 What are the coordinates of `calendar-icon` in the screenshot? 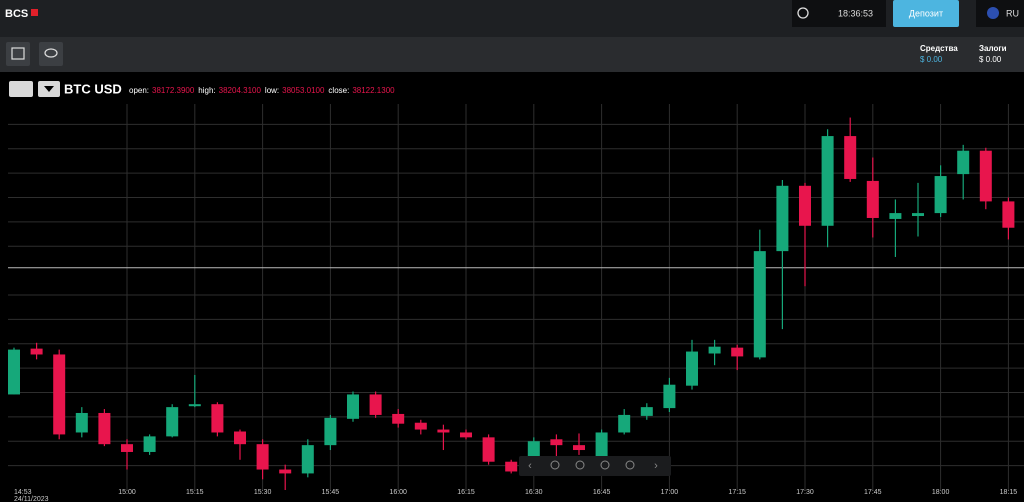 It's located at (18, 53).